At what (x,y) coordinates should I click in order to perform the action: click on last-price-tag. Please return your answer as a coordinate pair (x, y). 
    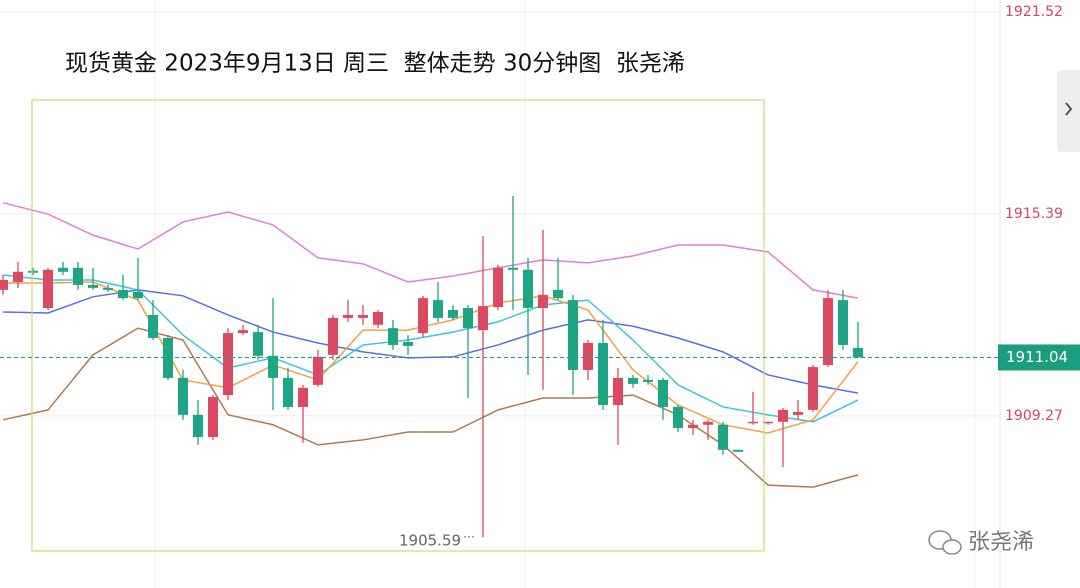
    Looking at the image, I should click on (1039, 357).